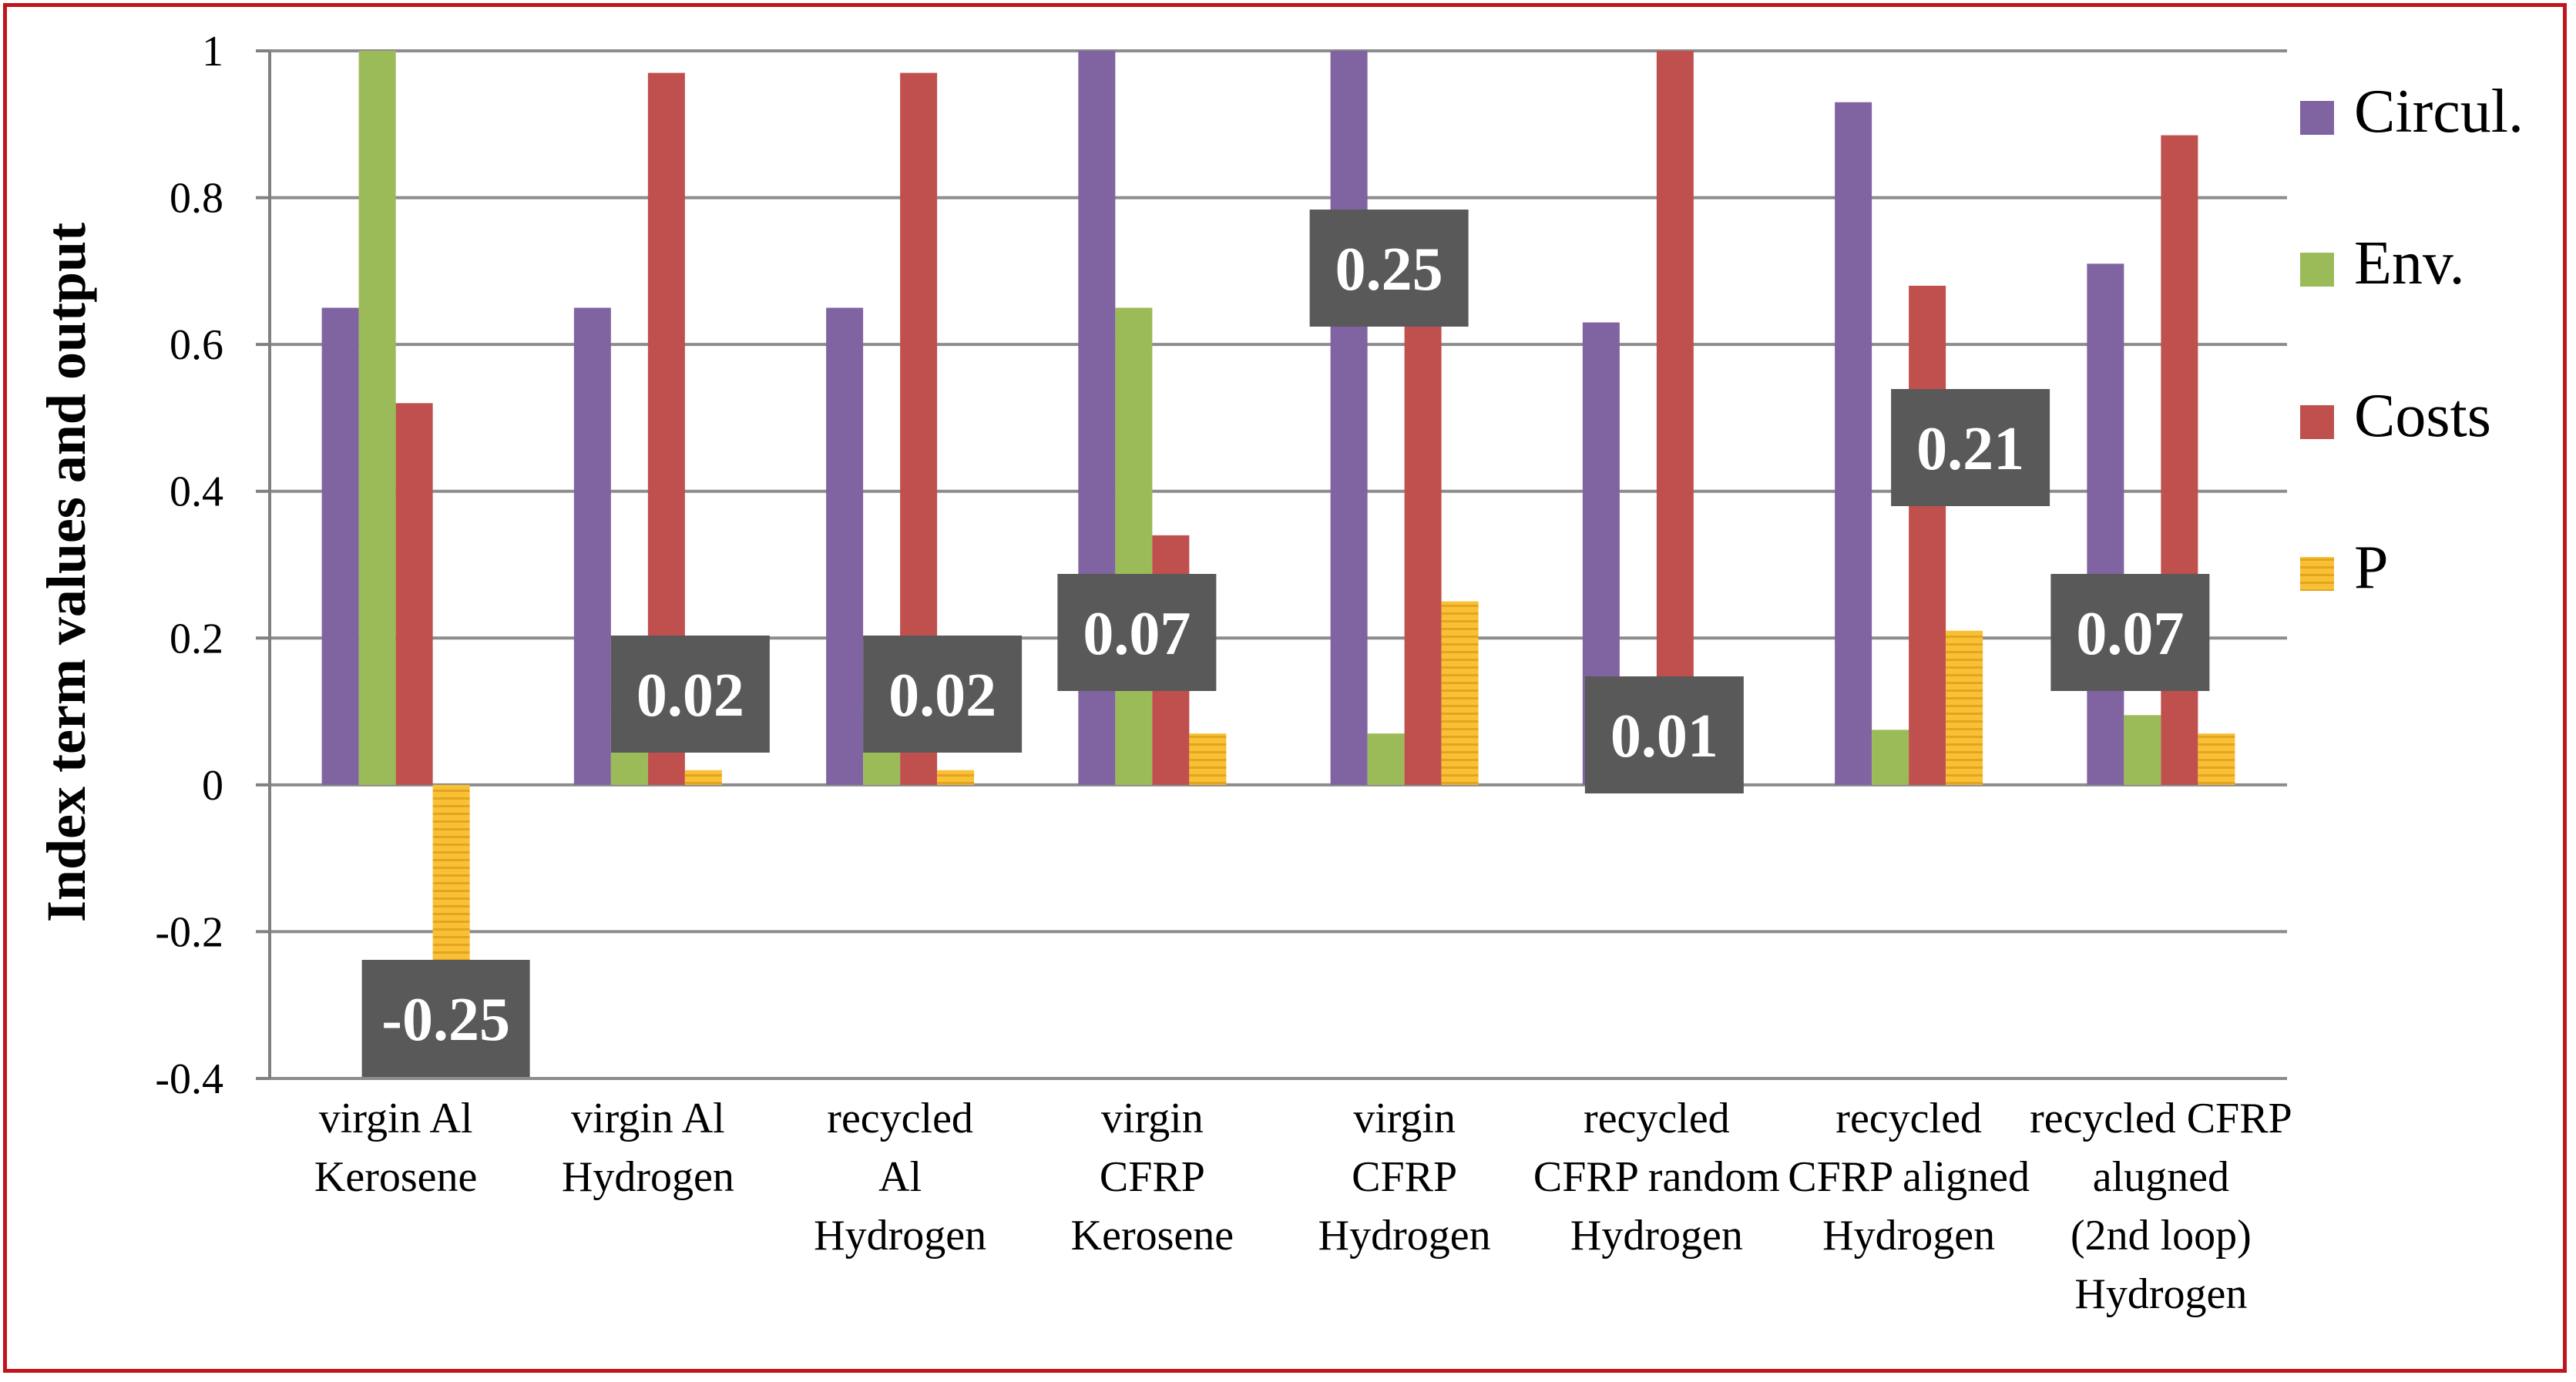 Image resolution: width=2576 pixels, height=1382 pixels. Describe the element at coordinates (189, 932) in the screenshot. I see `y-tick-label: -0.2` at that location.